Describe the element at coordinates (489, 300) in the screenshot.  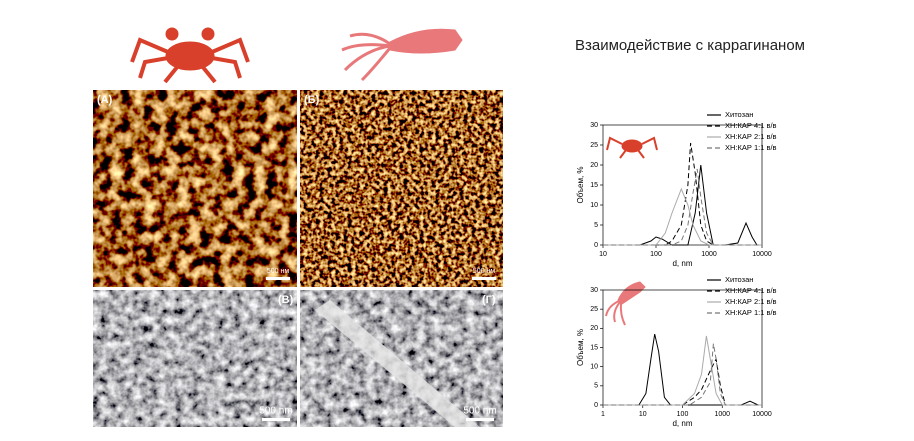
I see `panel-label: (Г)` at that location.